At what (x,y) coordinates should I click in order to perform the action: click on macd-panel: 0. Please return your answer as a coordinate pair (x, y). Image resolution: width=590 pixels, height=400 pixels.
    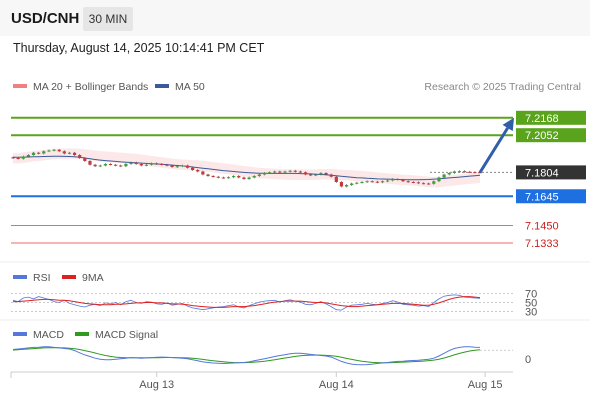
    Looking at the image, I should click on (271, 356).